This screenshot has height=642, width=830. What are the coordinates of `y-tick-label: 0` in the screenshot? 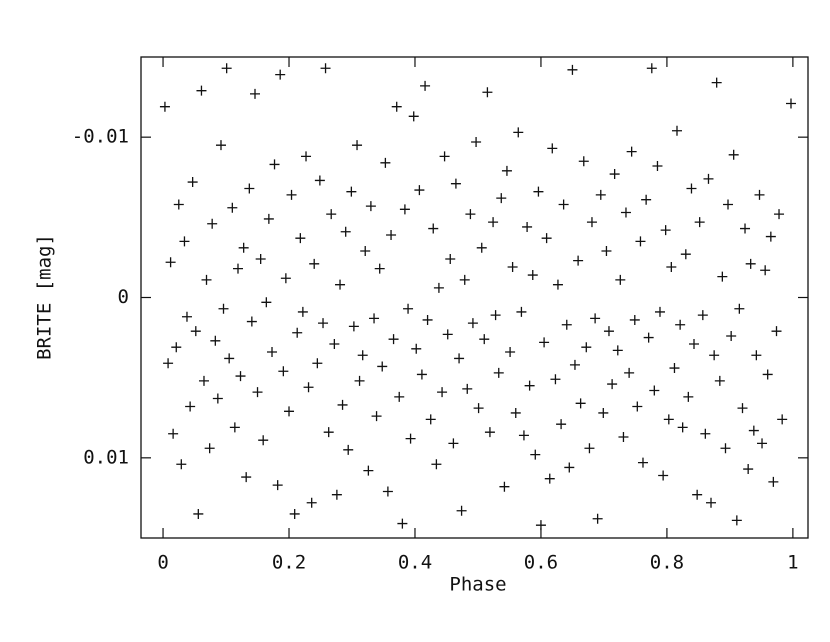 It's located at (123, 297).